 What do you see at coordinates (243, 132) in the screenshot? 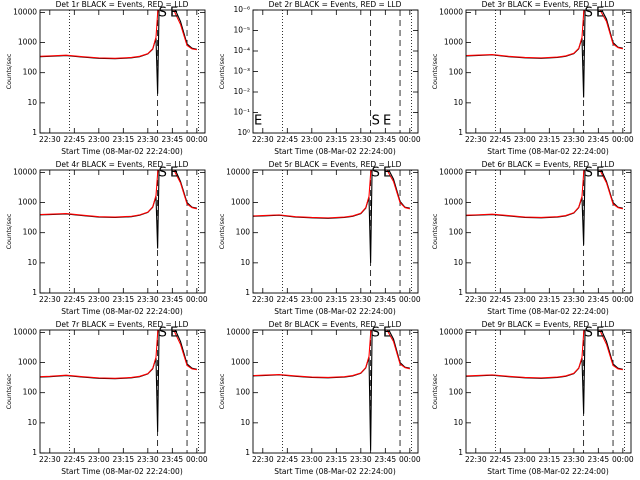
I see `y-tick-label: 10⁰` at bounding box center [243, 132].